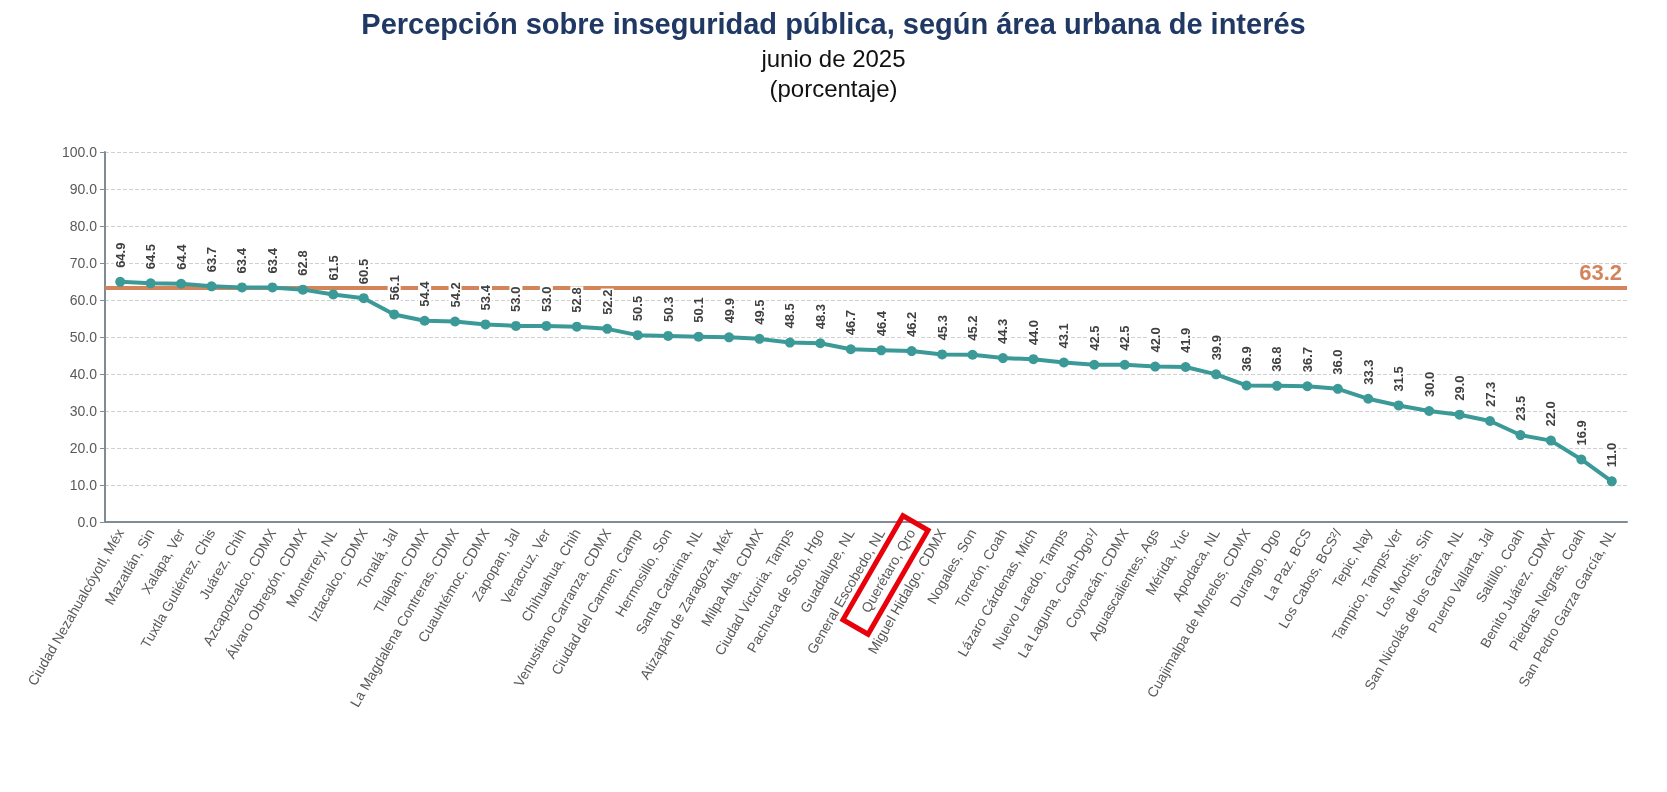 Image resolution: width=1667 pixels, height=792 pixels. What do you see at coordinates (1155, 340) in the screenshot?
I see `text: 42.0` at bounding box center [1155, 340].